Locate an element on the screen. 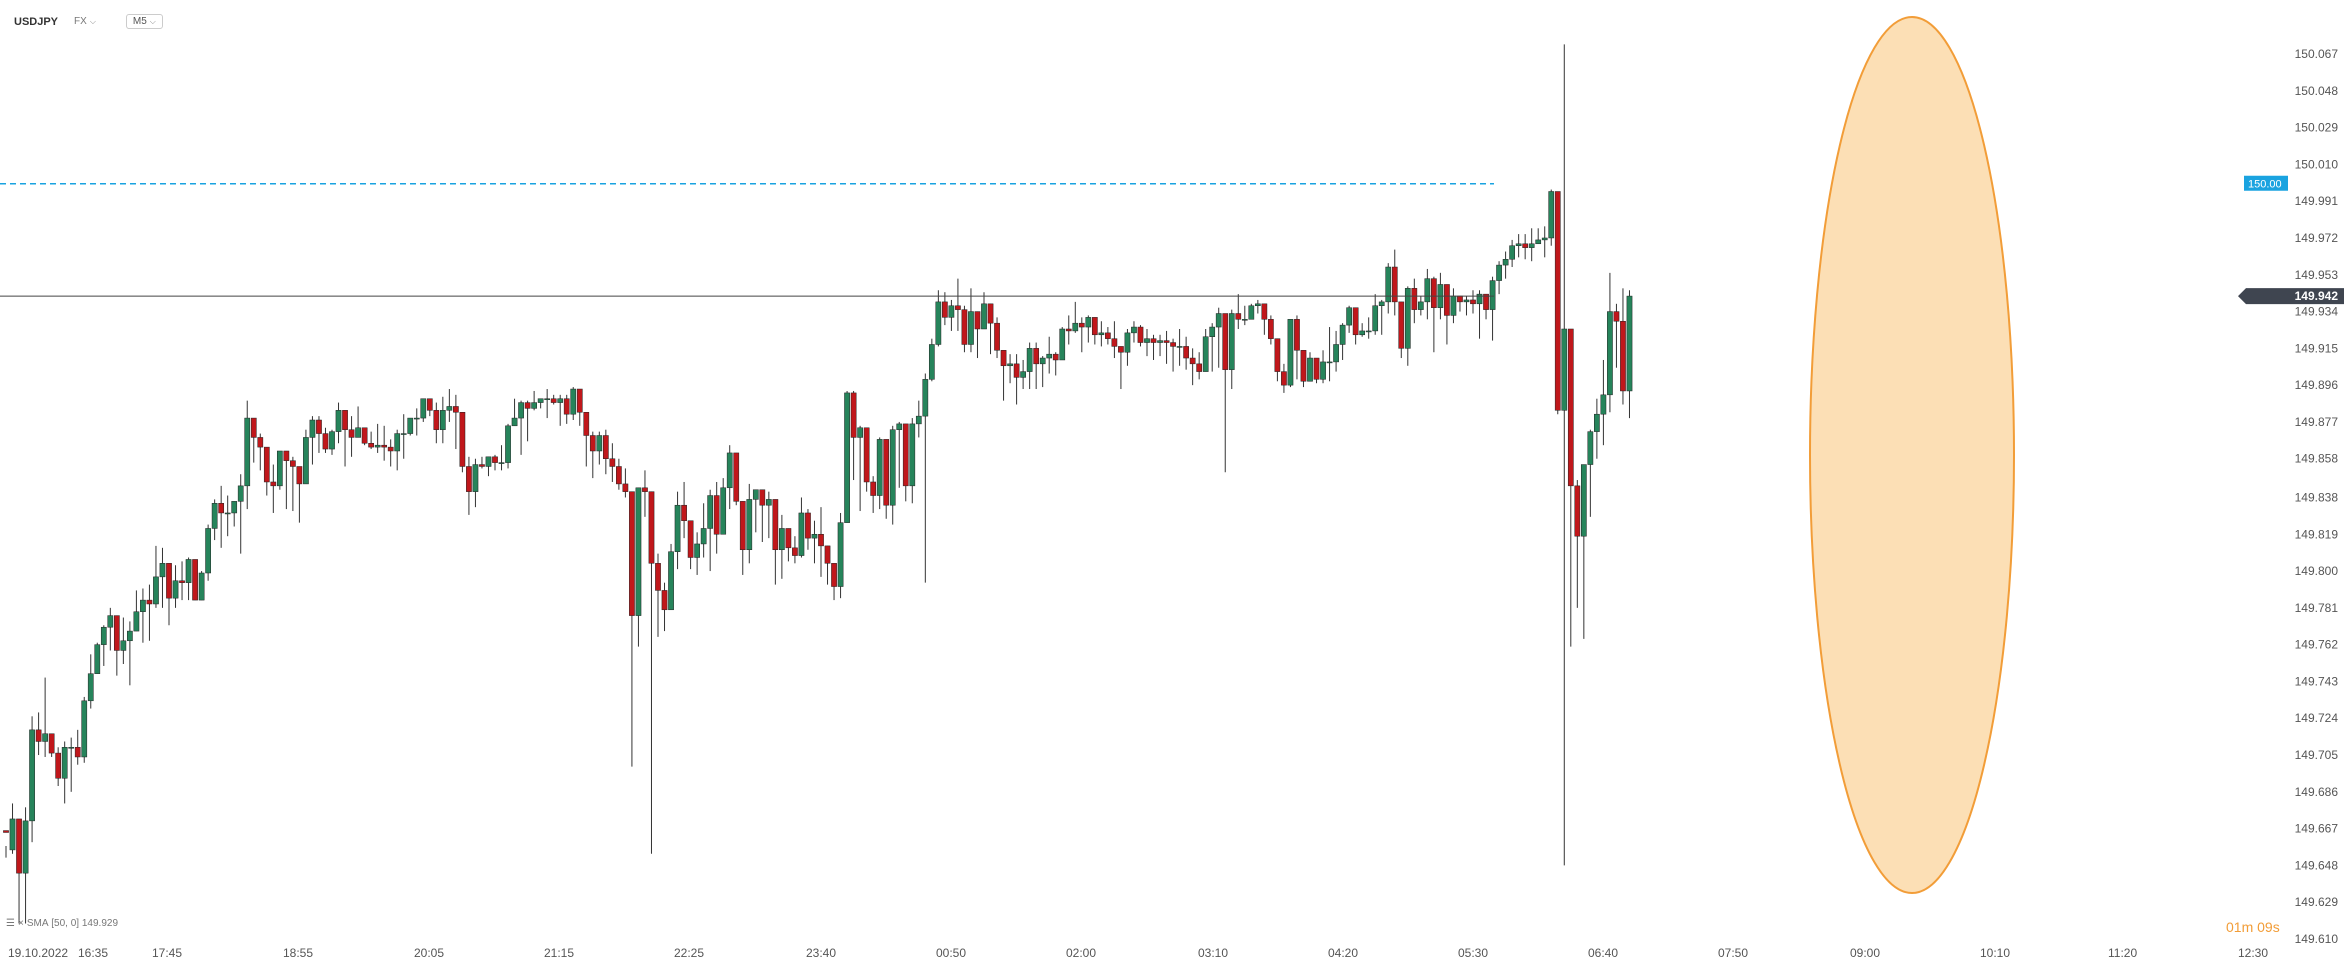 This screenshot has width=2346, height=968. time-tick-label: 19.10.2022 is located at coordinates (38, 953).